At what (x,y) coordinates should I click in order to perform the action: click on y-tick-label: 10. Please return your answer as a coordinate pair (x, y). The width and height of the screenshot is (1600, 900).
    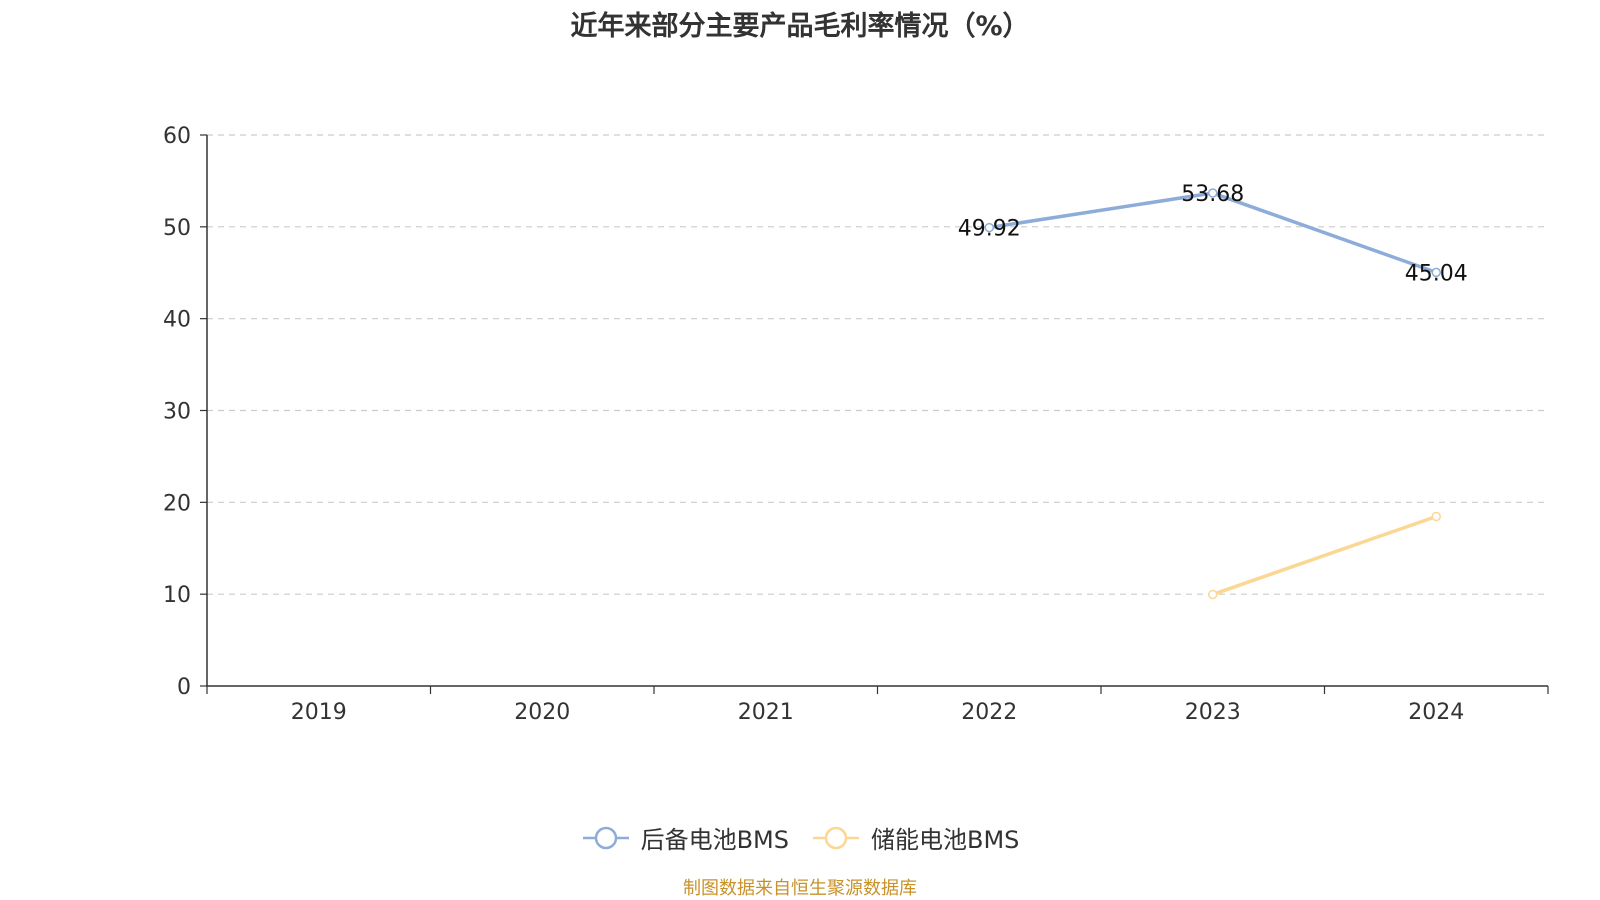
    Looking at the image, I should click on (177, 595).